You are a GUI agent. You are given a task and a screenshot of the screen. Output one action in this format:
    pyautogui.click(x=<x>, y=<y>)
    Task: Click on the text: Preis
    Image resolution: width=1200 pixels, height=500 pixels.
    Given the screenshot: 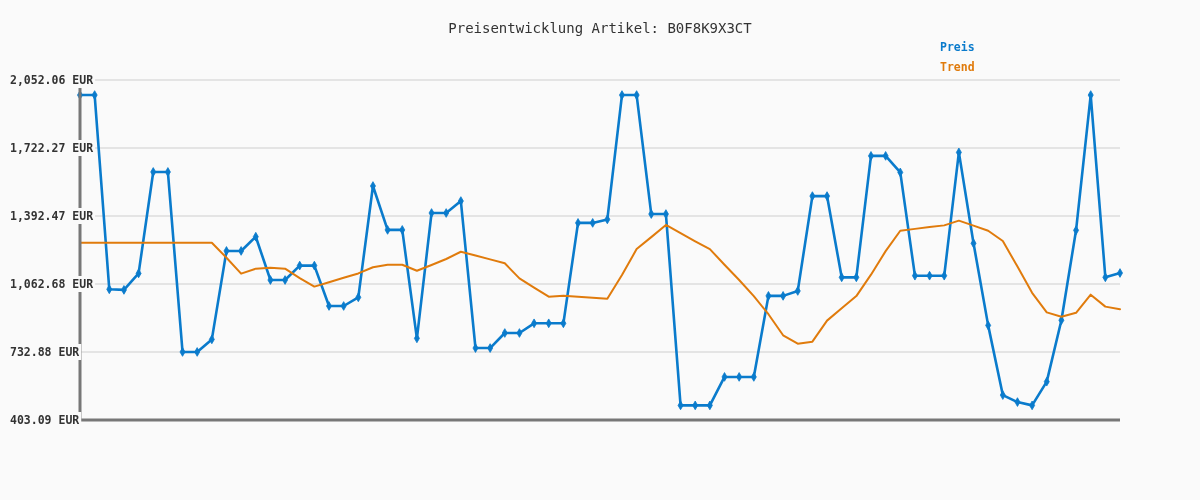 What is the action you would take?
    pyautogui.click(x=957, y=47)
    